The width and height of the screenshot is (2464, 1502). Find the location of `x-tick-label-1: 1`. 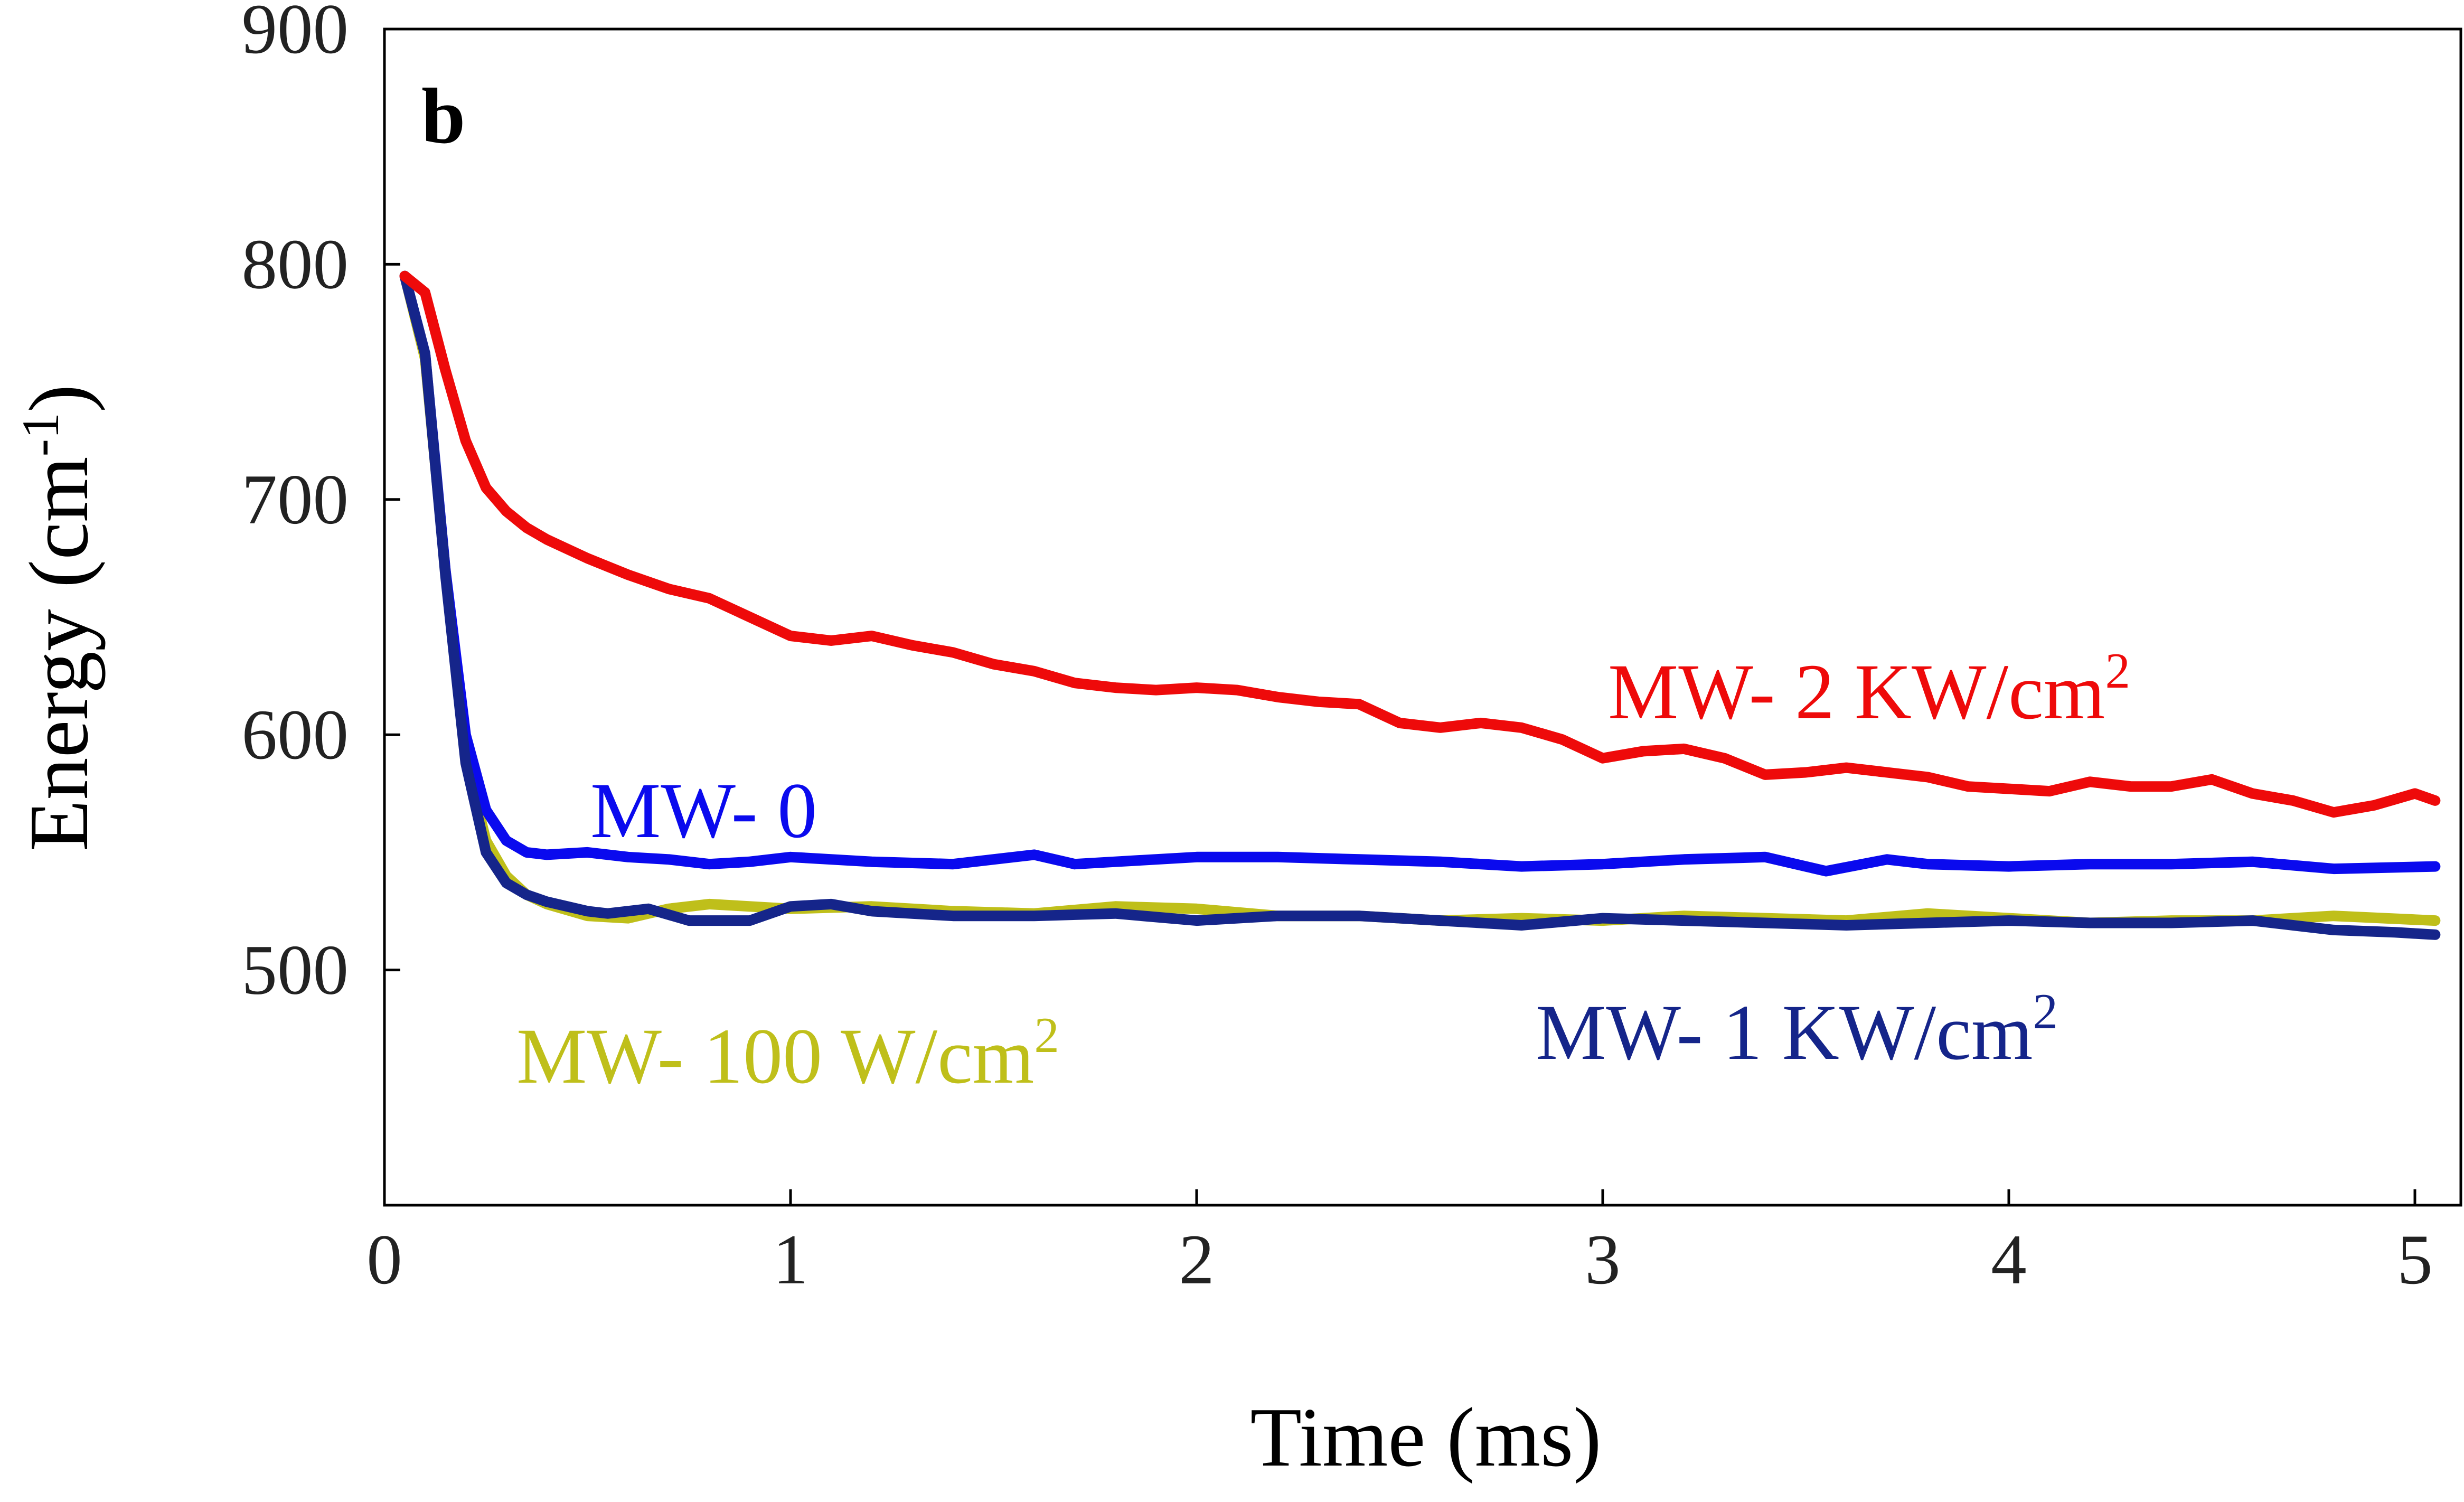

x-tick-label-1: 1 is located at coordinates (790, 1260).